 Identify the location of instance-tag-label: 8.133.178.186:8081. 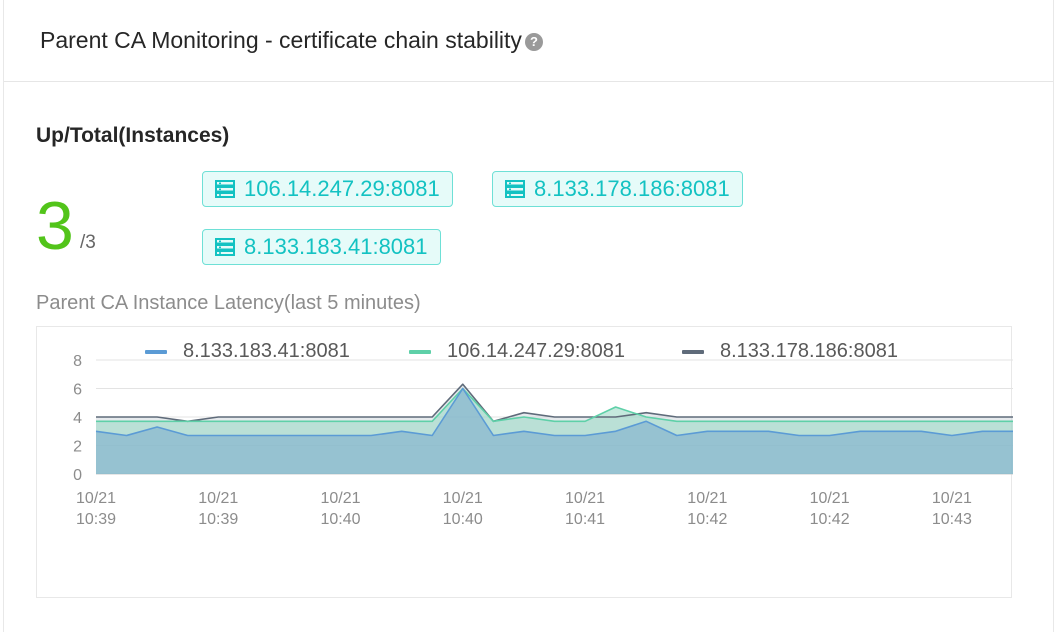
(632, 188).